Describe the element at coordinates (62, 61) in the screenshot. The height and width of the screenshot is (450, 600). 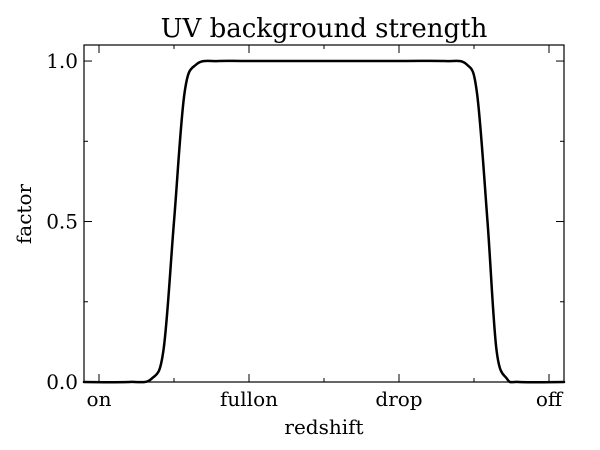
I see `y-tick-label: 1.0` at that location.